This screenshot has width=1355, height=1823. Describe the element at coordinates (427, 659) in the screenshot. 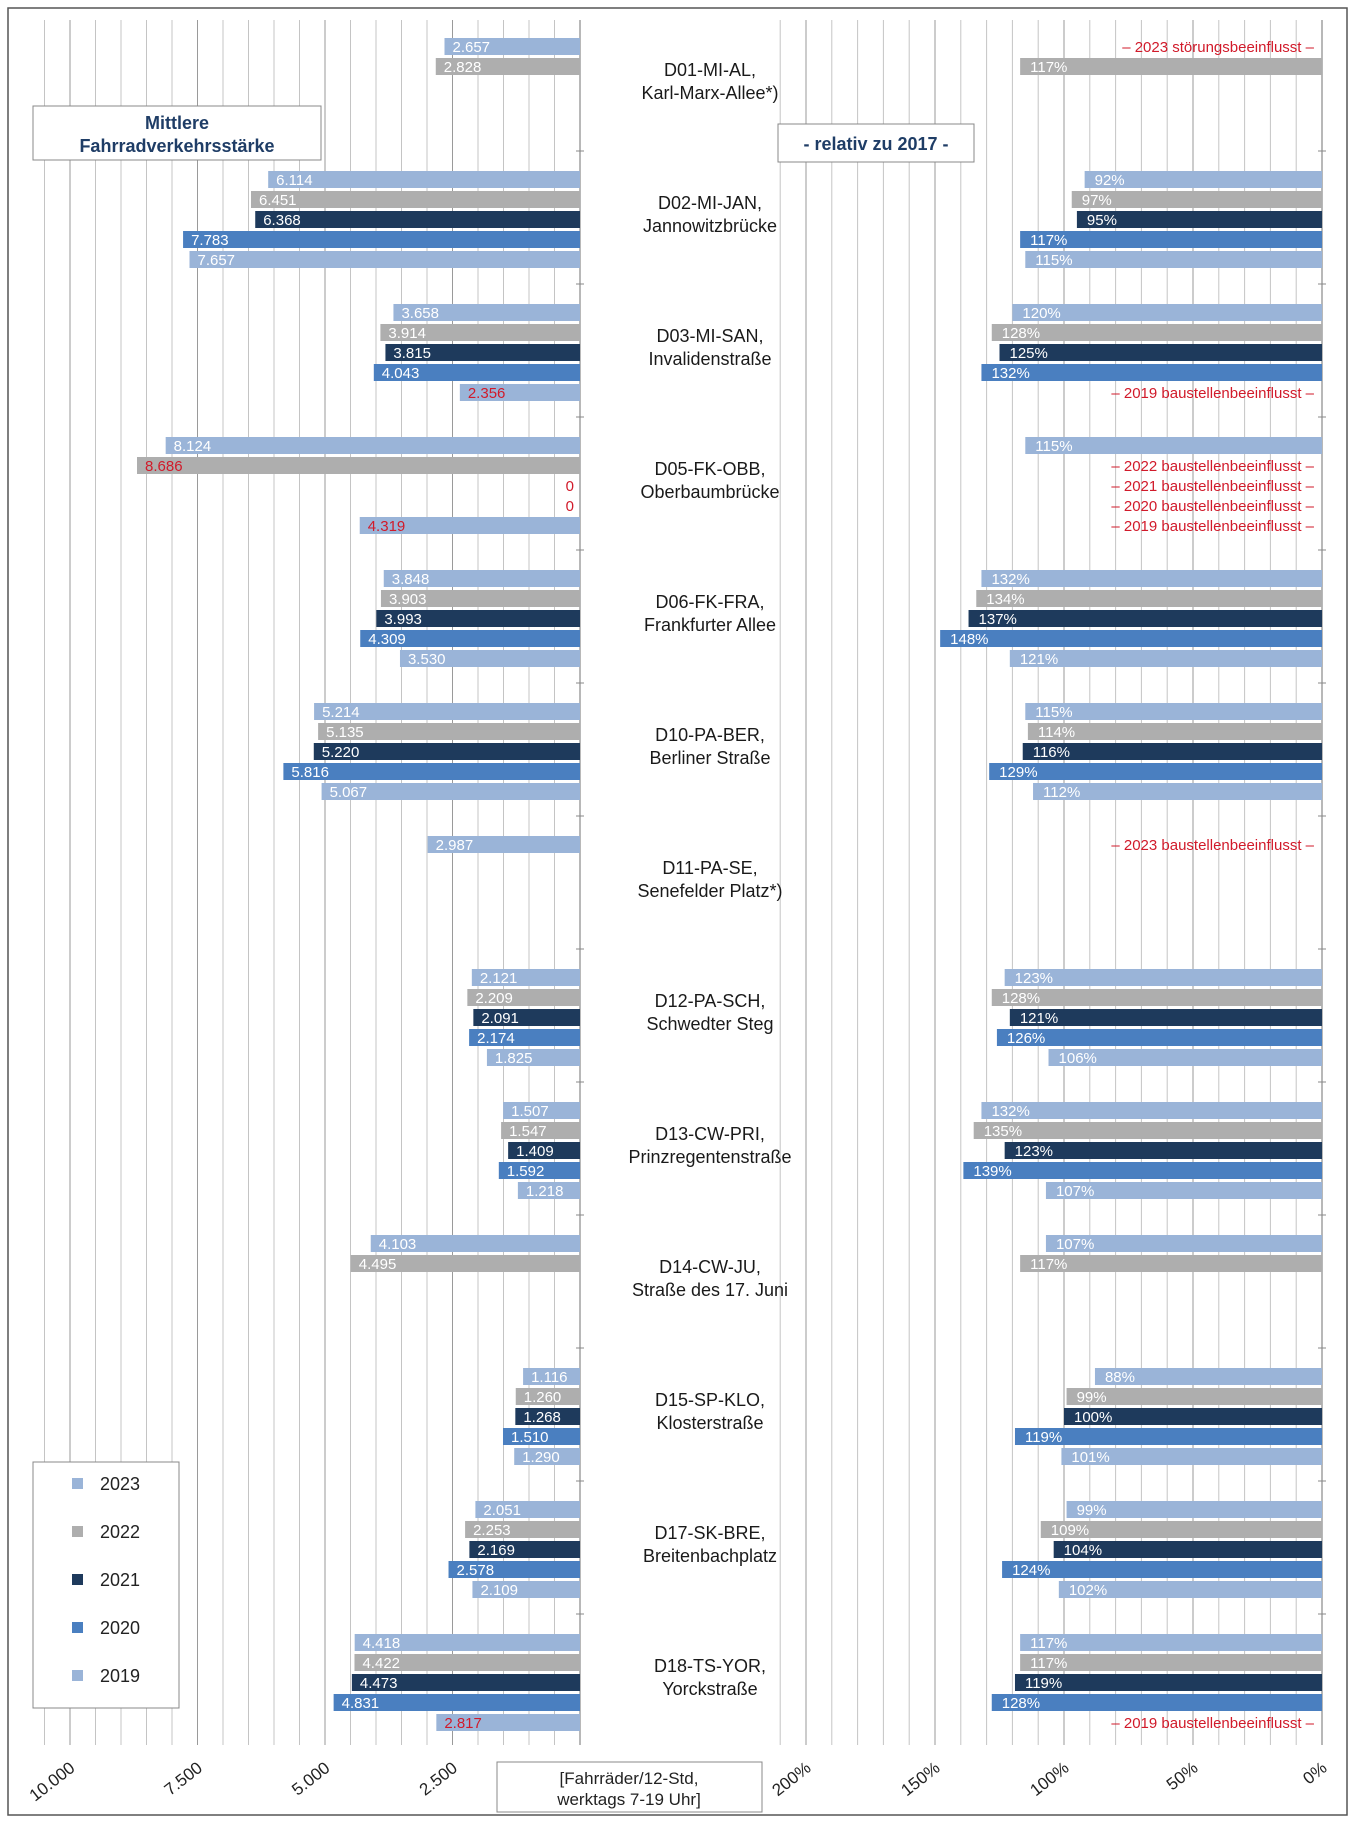

I see `count-label: 3.530` at that location.